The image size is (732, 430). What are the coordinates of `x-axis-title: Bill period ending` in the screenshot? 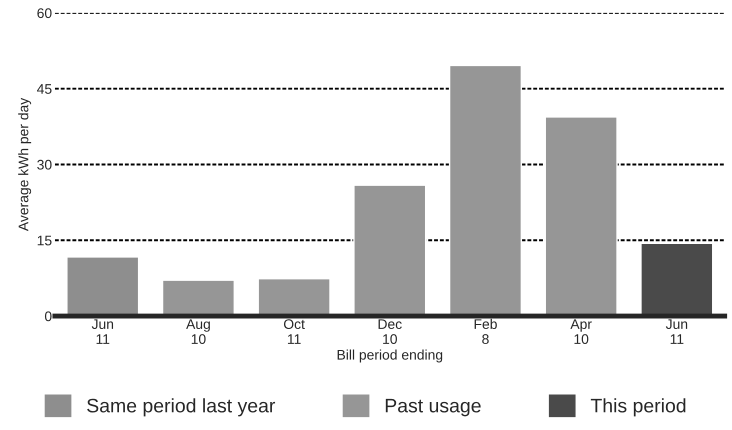 It's located at (390, 356).